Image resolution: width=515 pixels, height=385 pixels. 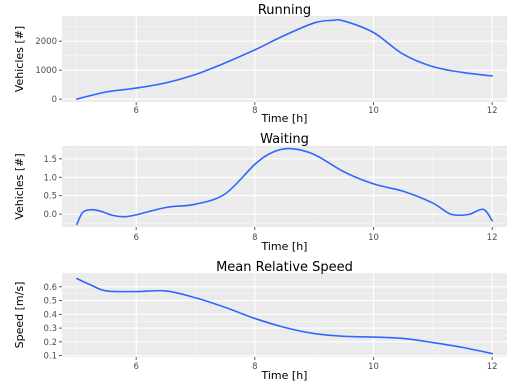 I want to click on y-tick-label: 1.5, so click(x=50, y=160).